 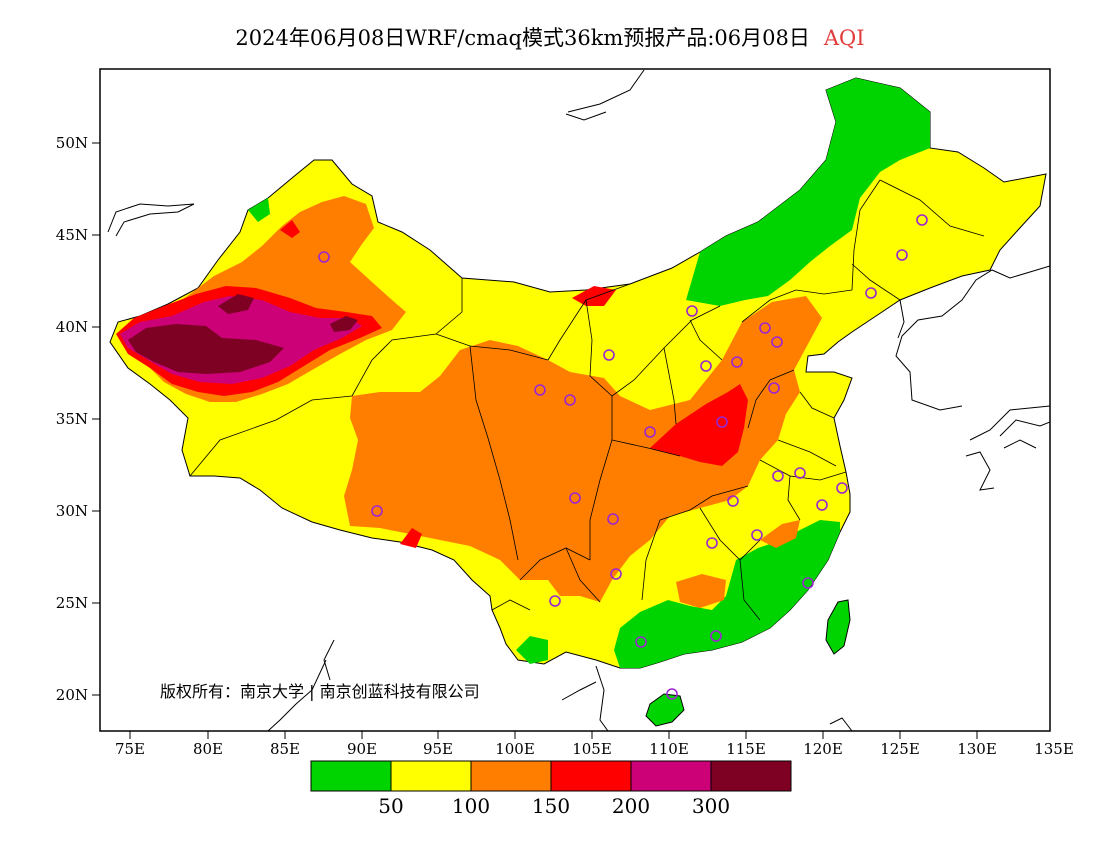 I want to click on aqi-good-northeast, so click(x=808, y=192).